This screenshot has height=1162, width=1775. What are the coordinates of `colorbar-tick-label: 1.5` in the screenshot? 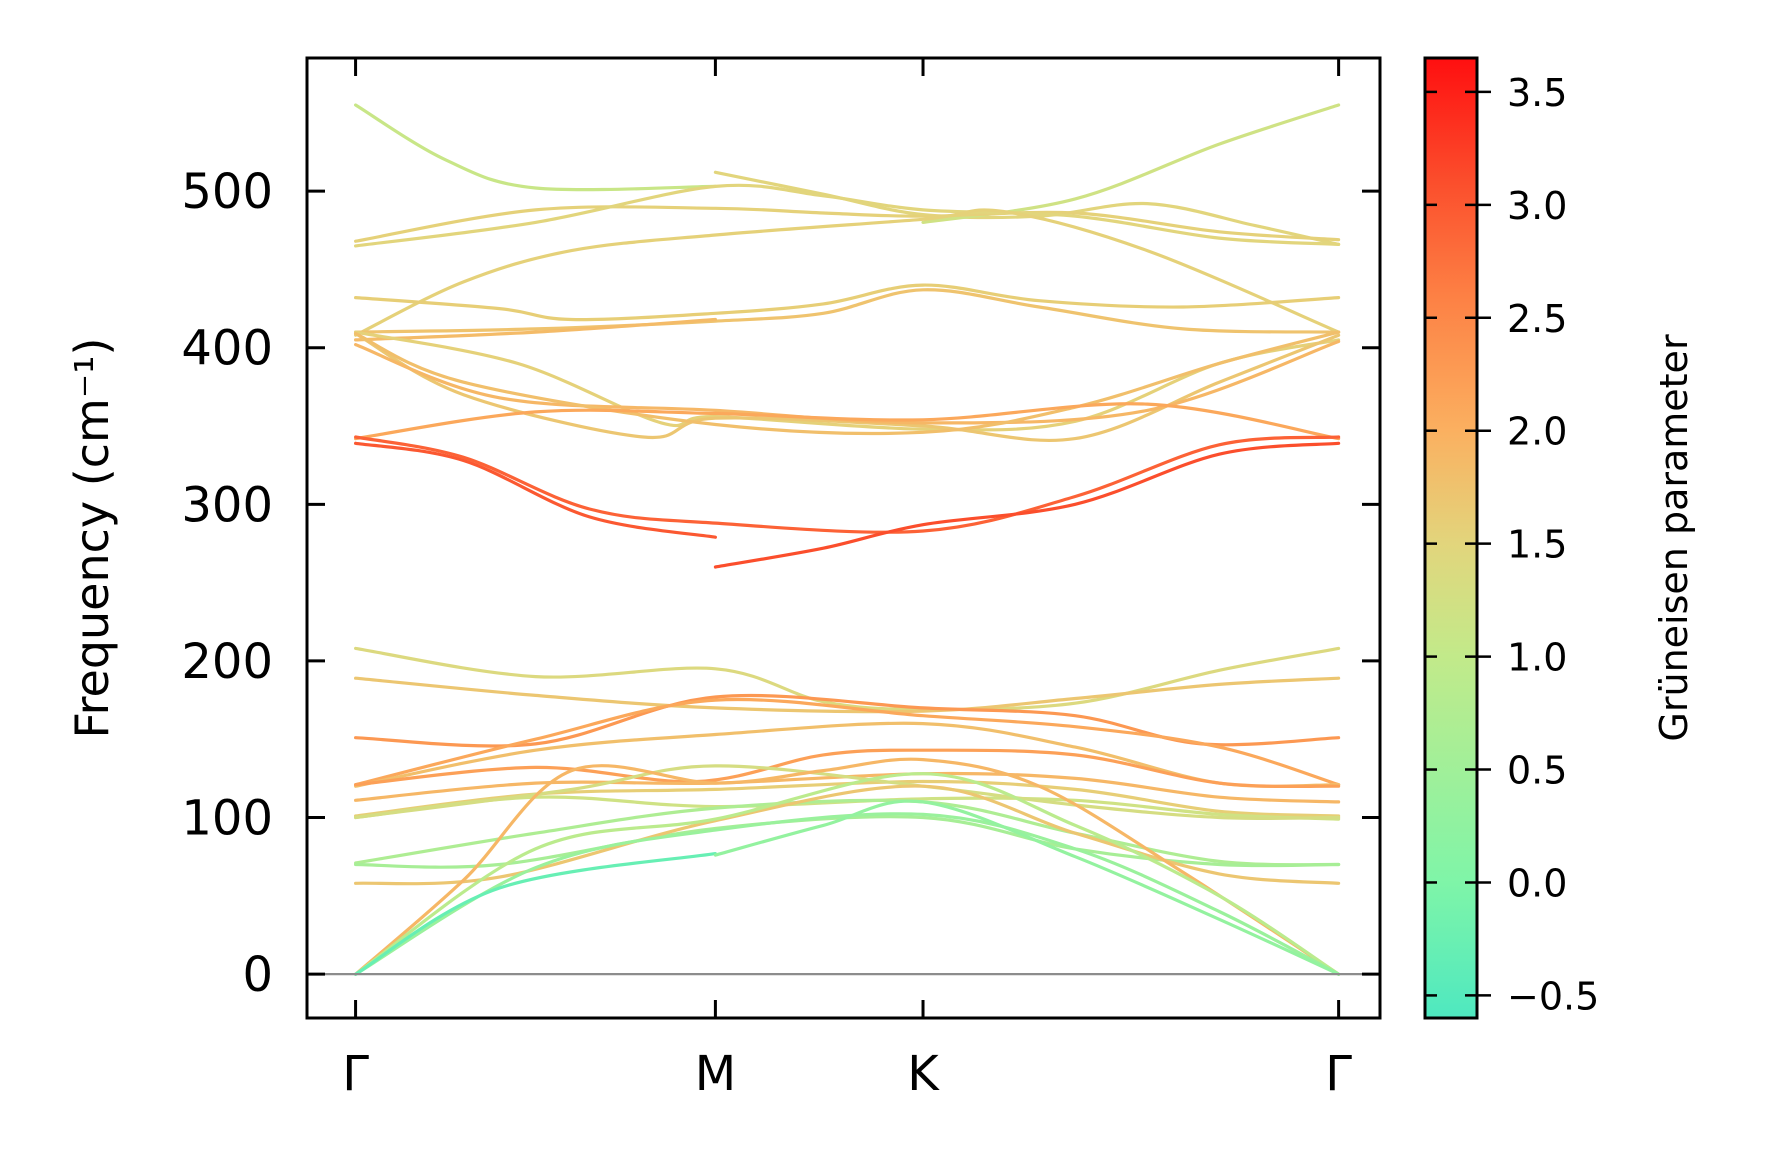 It's located at (1537, 545).